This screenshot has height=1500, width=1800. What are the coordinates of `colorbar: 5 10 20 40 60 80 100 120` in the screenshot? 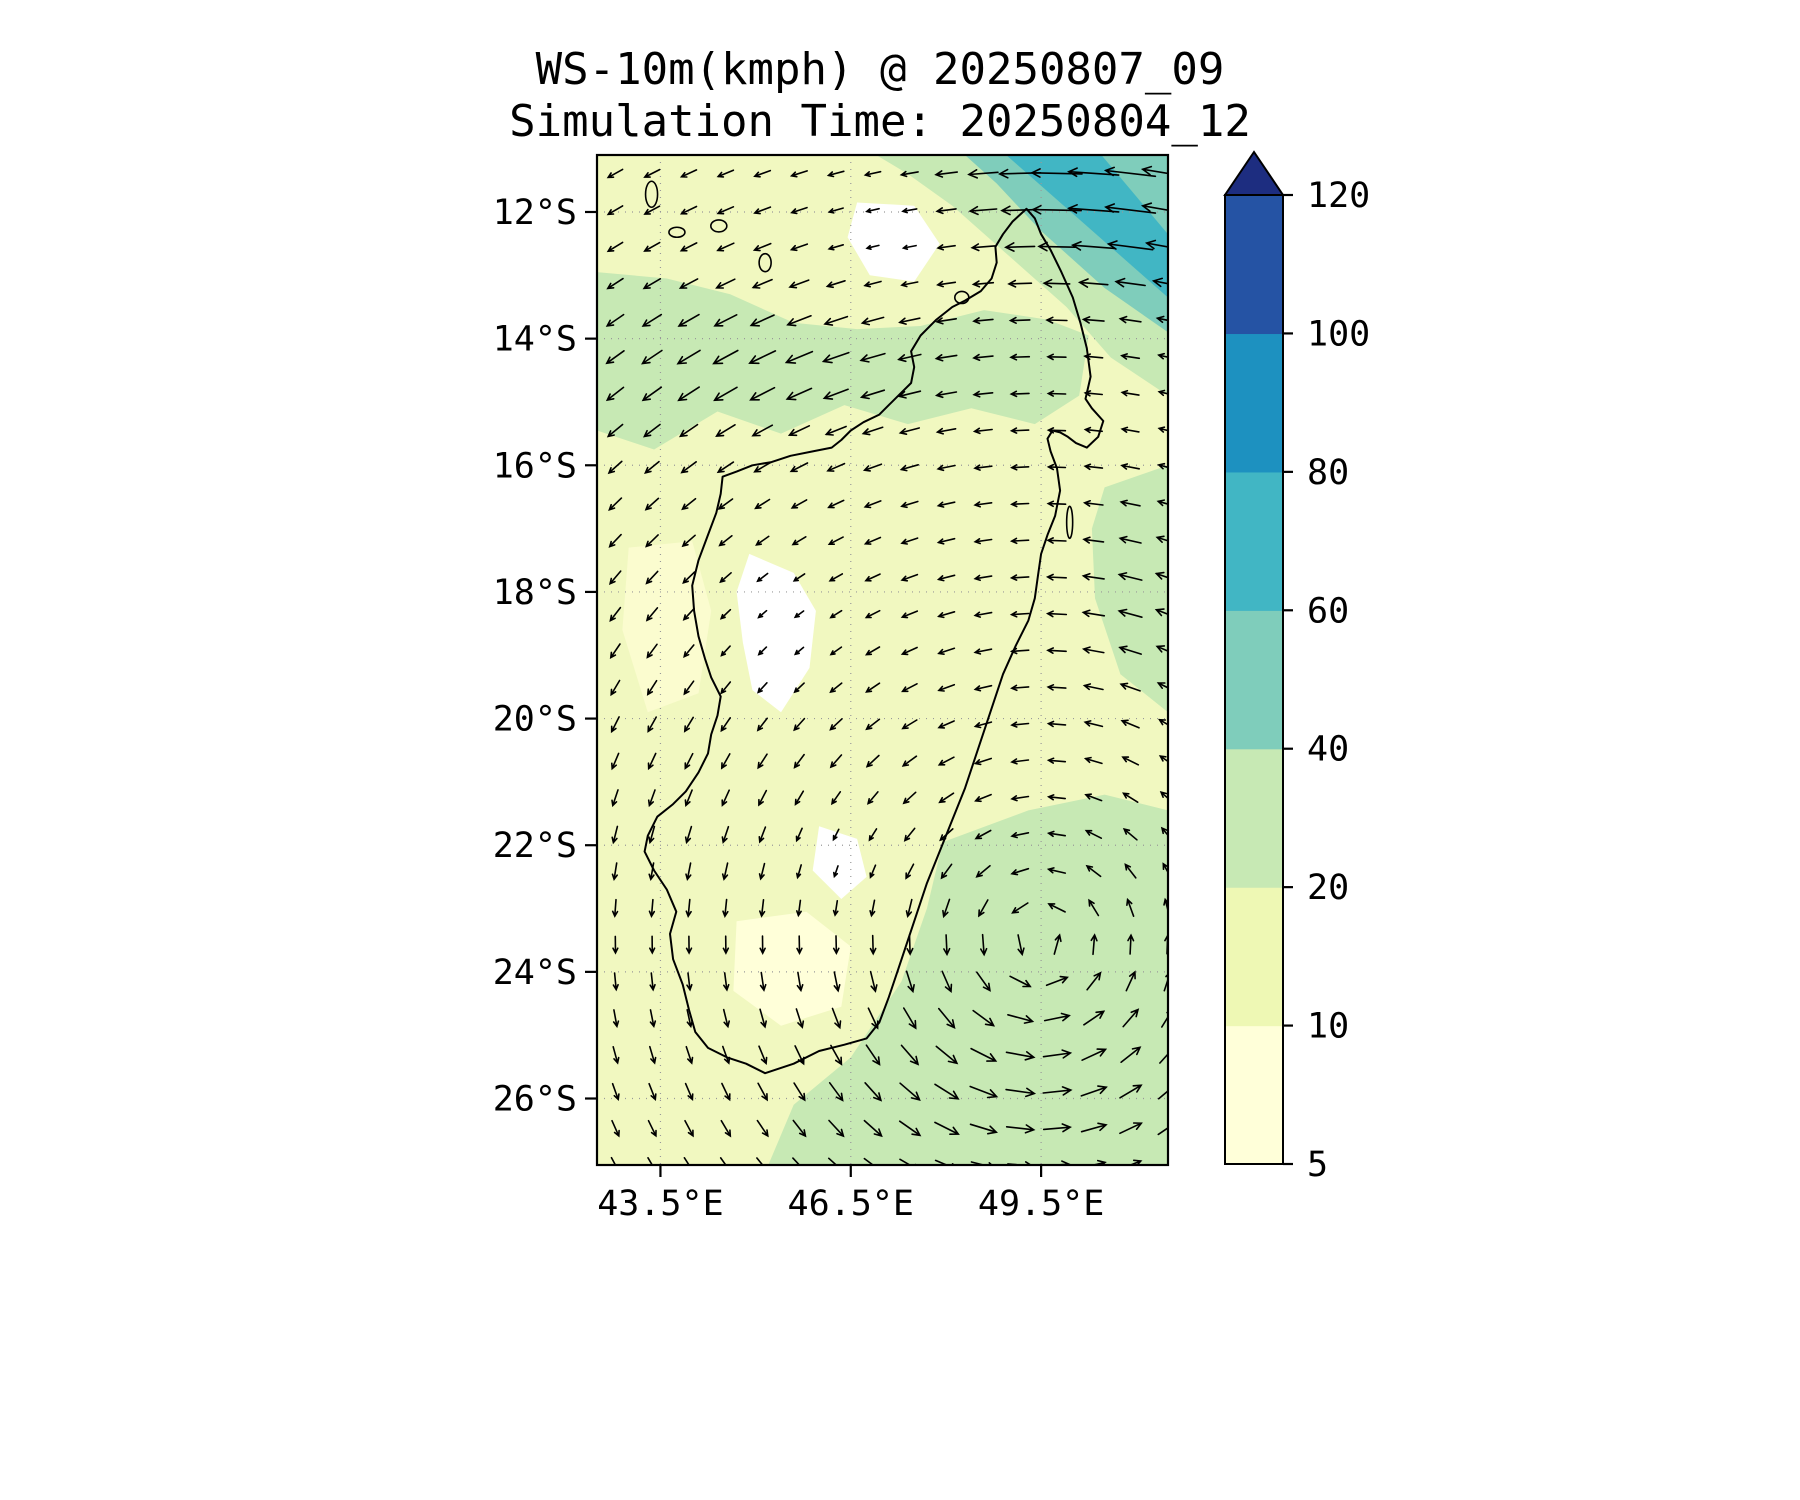 It's located at (1296, 667).